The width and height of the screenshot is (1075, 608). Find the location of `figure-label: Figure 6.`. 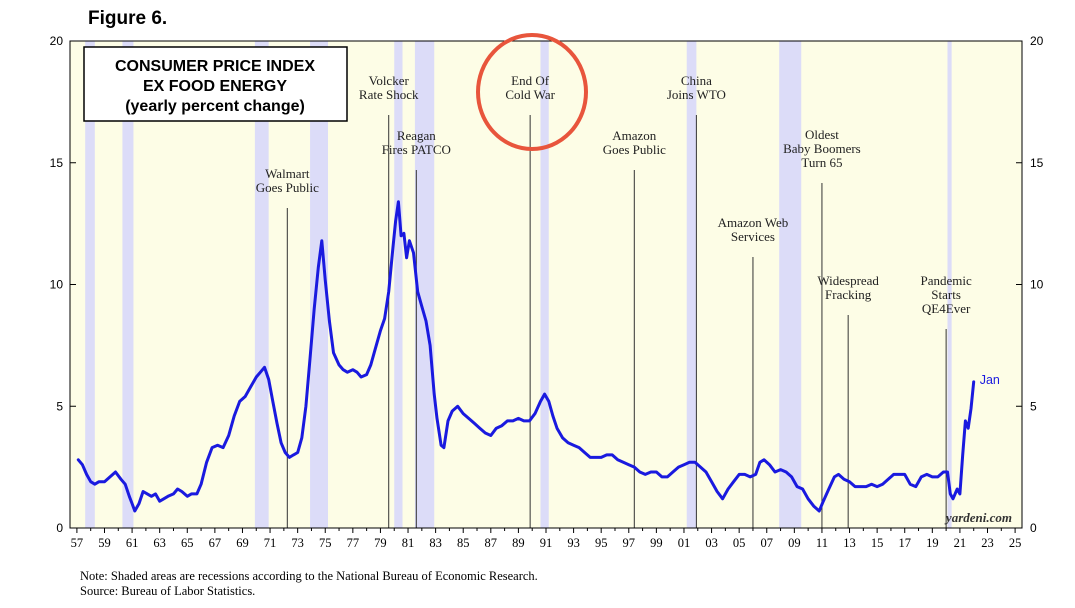

figure-label: Figure 6. is located at coordinates (128, 18).